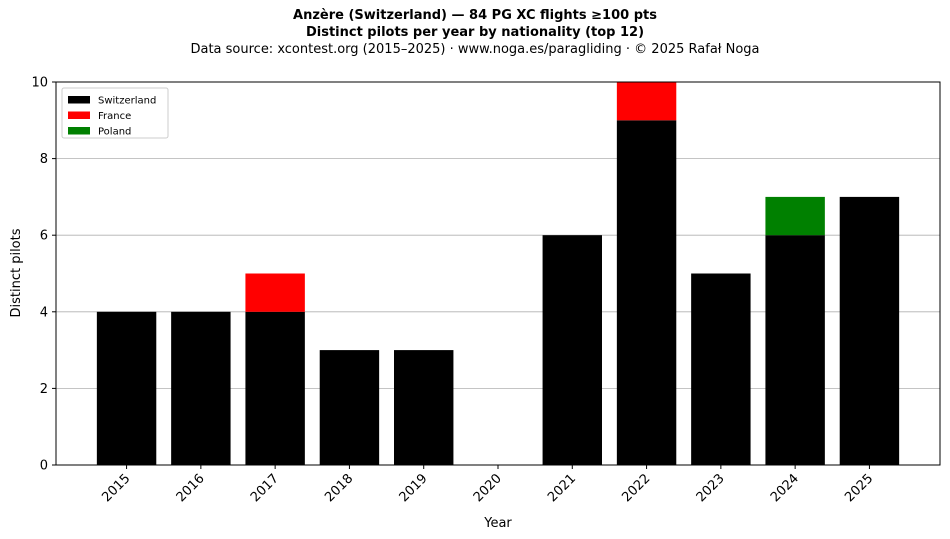 This screenshot has height=539, width=950. What do you see at coordinates (275, 292) in the screenshot?
I see `bar-france-2017` at bounding box center [275, 292].